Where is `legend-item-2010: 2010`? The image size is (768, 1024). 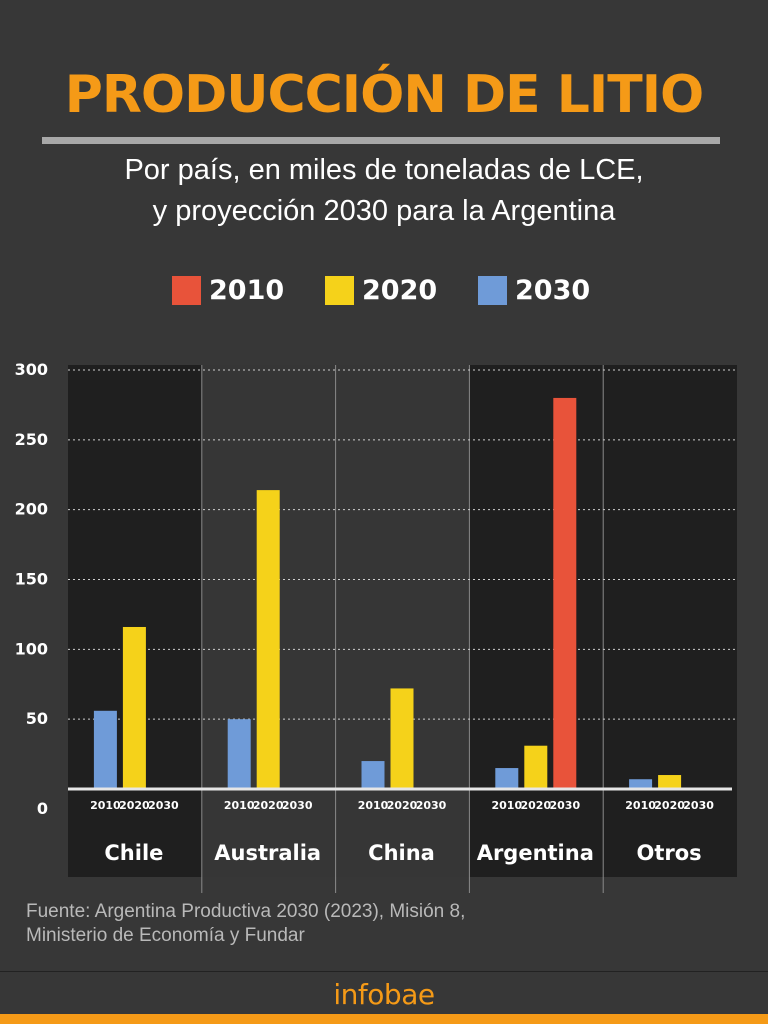
legend-item-2010: 2010 is located at coordinates (228, 290).